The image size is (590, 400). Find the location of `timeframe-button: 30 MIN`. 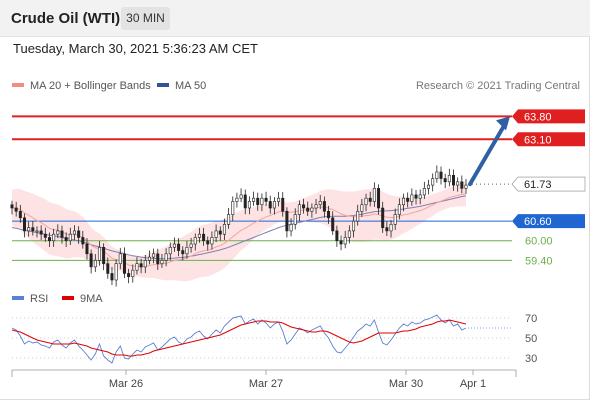

timeframe-button: 30 MIN is located at coordinates (145, 18).